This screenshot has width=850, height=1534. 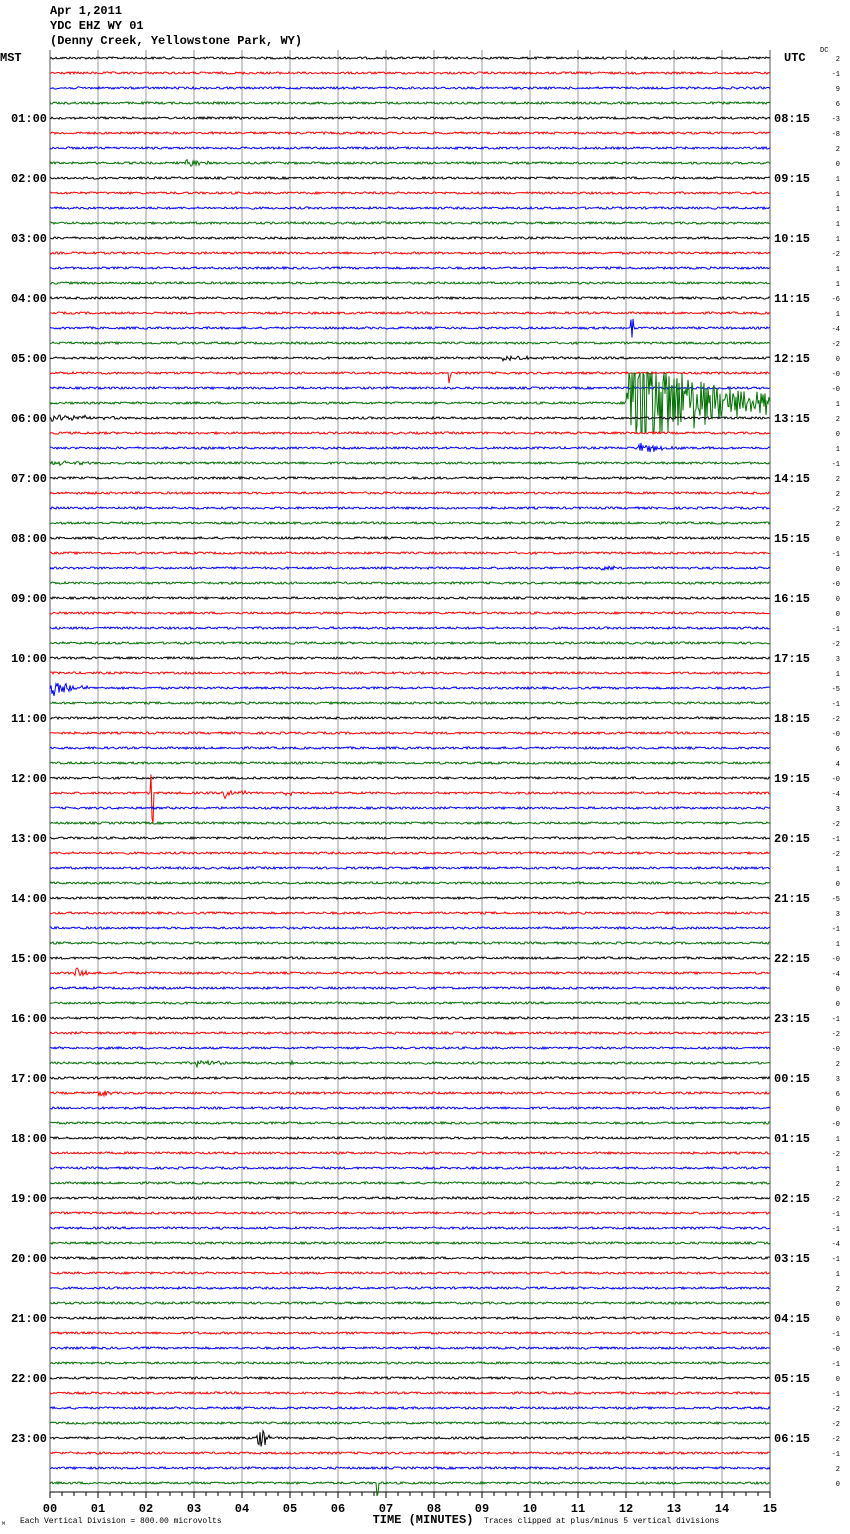 I want to click on mst-hour-label: 21:00, so click(x=29, y=1319).